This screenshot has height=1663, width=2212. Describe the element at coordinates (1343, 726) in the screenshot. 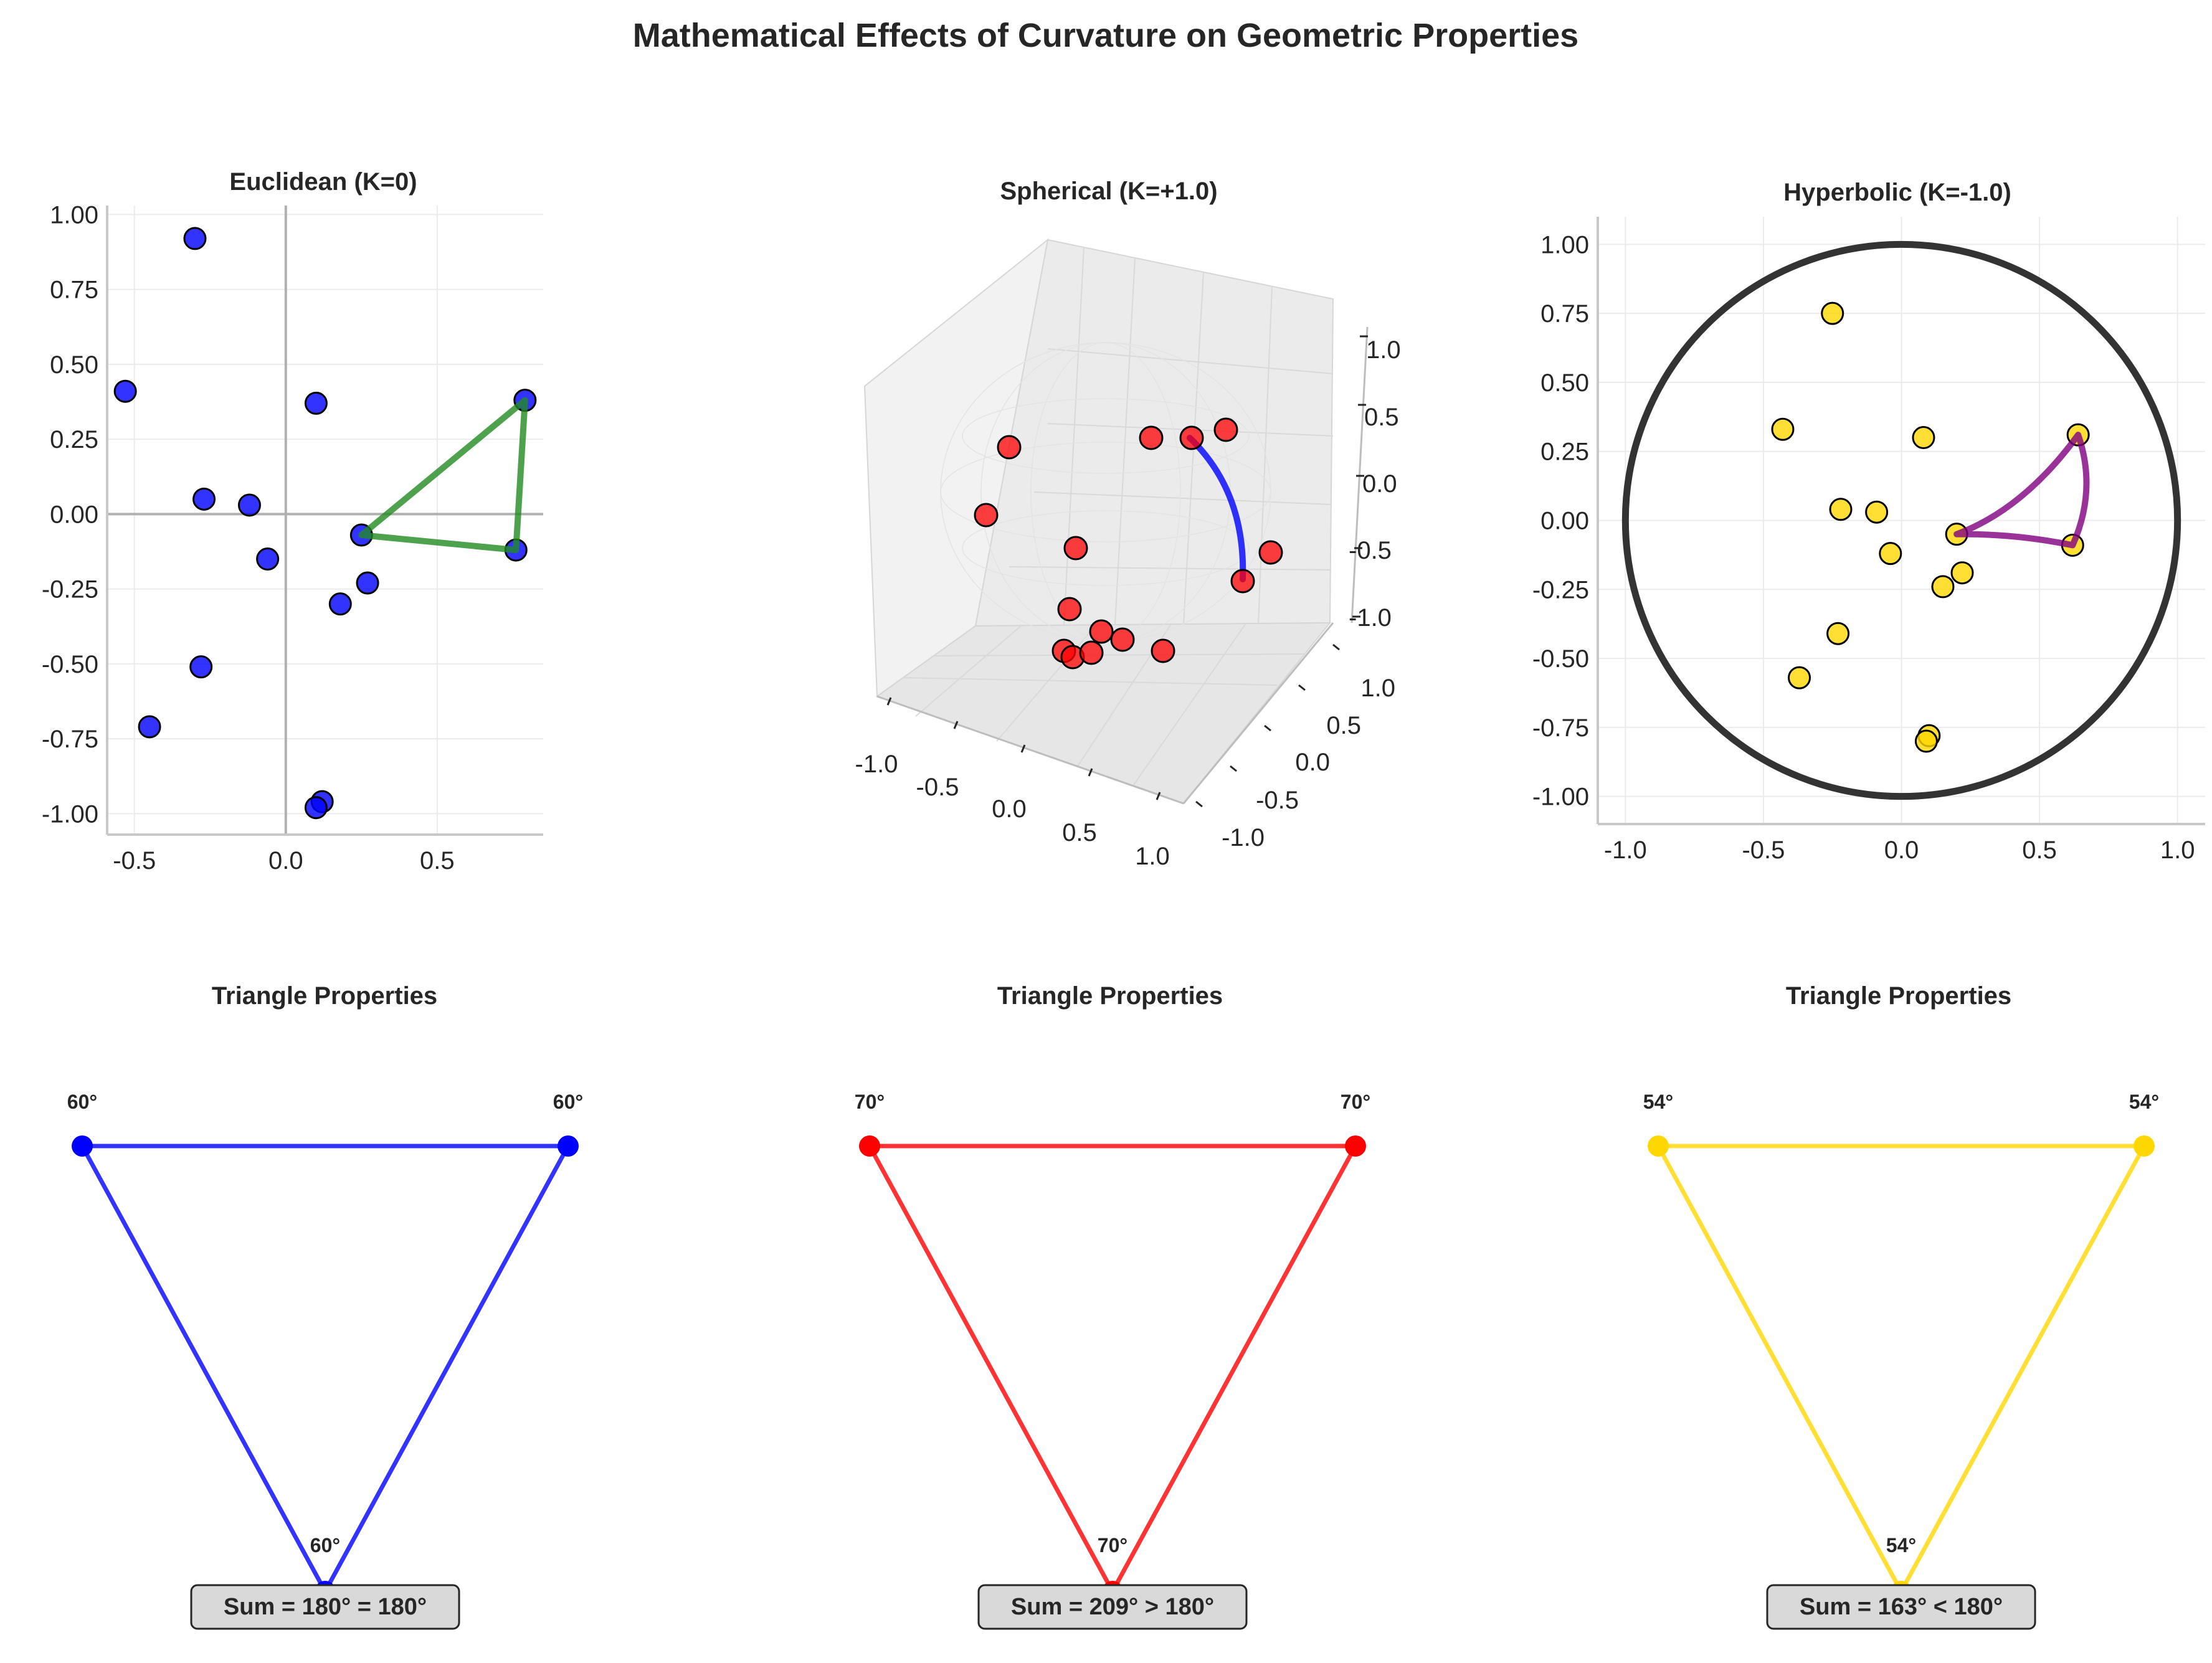

I see `y-tick-label: 0.5` at that location.